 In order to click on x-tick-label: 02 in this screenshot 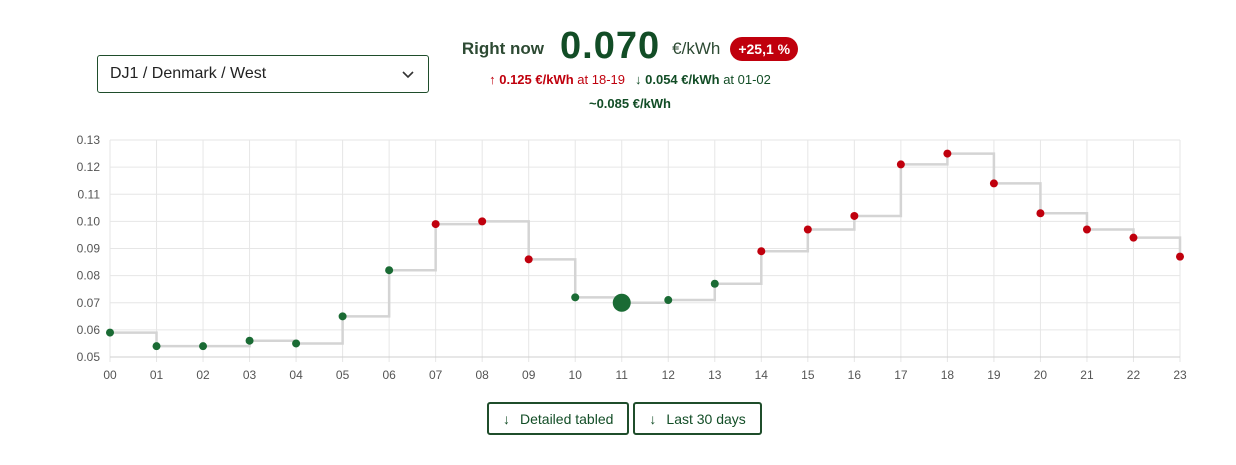, I will do `click(203, 375)`.